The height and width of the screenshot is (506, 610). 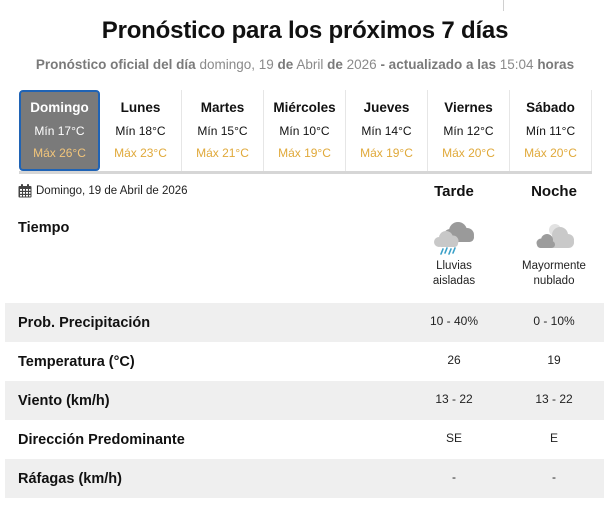 What do you see at coordinates (140, 107) in the screenshot?
I see `tab-day: Lunes` at bounding box center [140, 107].